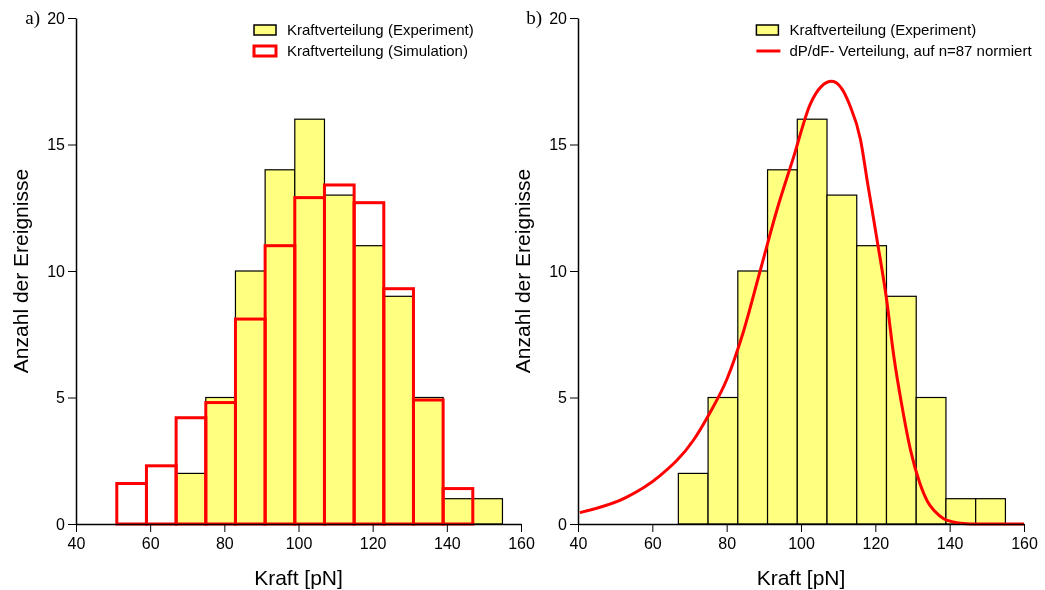  Describe the element at coordinates (377, 50) in the screenshot. I see `legend-label: Kraftverteilung (Simulation)` at that location.